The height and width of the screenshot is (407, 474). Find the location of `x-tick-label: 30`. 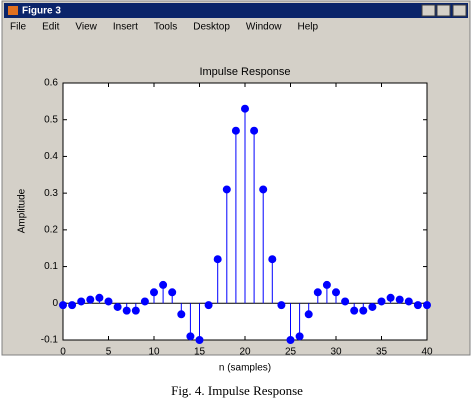

x-tick-label: 30 is located at coordinates (336, 352).